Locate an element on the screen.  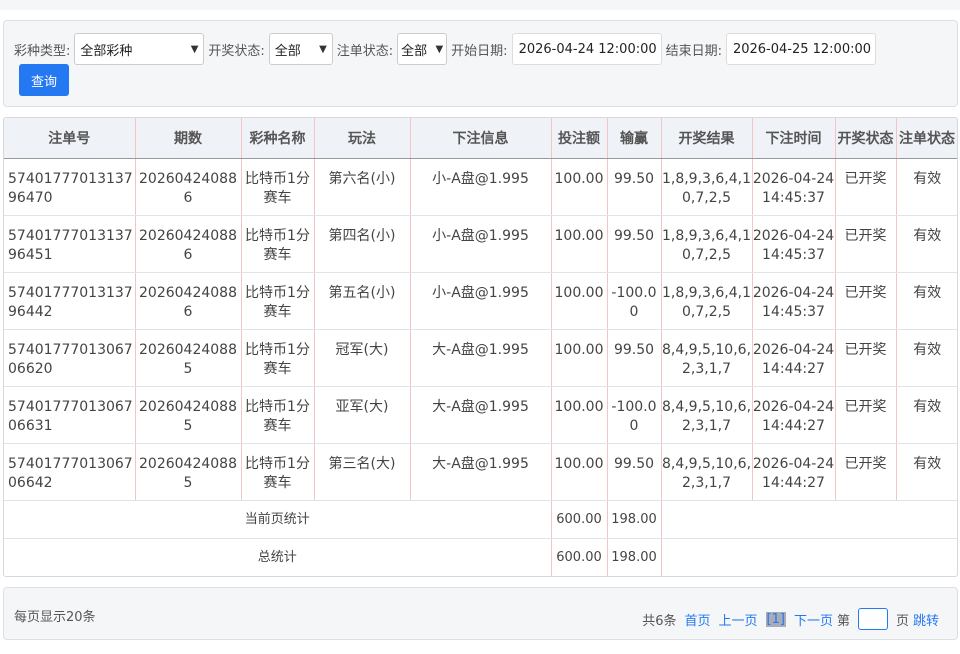
column-header: 开奖结果 is located at coordinates (707, 138).